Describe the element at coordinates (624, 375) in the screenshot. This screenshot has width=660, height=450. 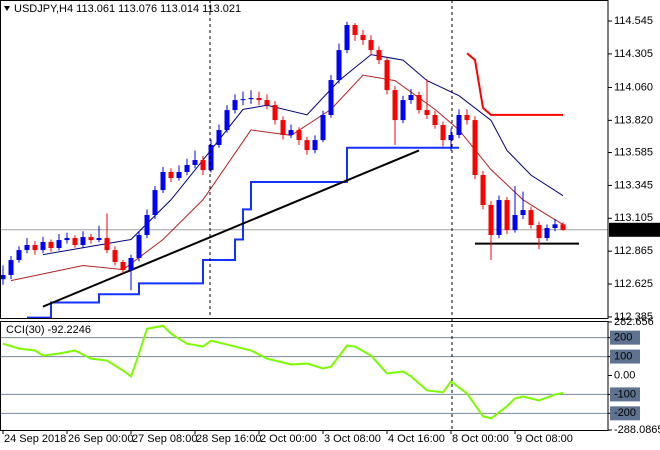
I see `y-tick-label: 0.00` at that location.